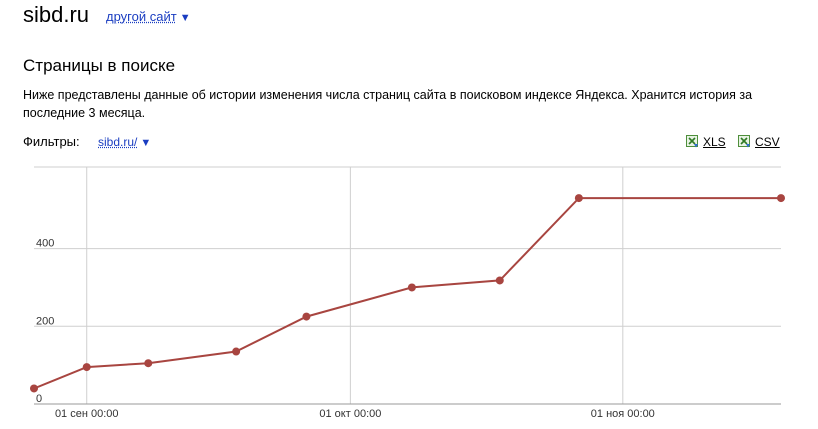 The width and height of the screenshot is (818, 429). I want to click on other-site-link: другой сайт ▼, so click(148, 16).